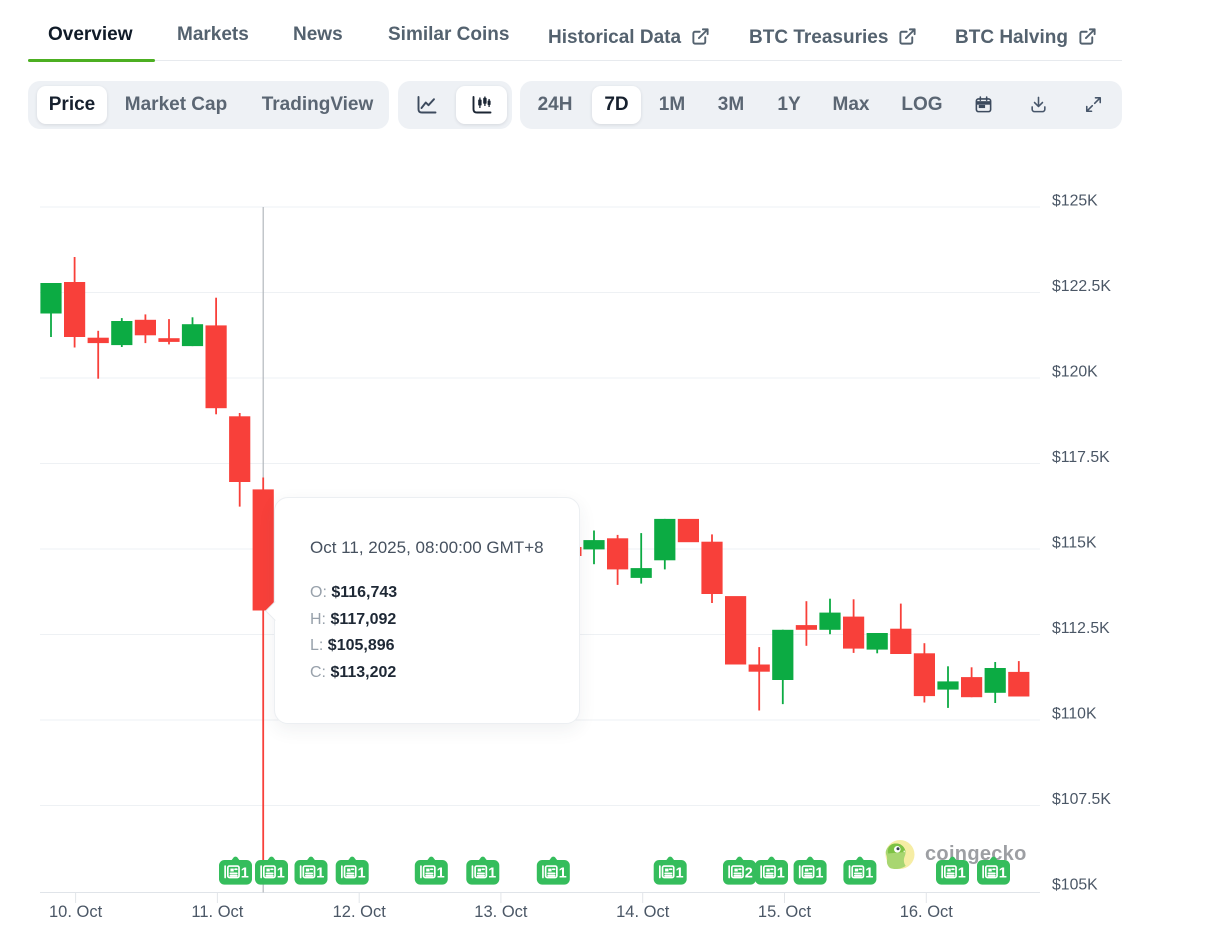 This screenshot has height=926, width=1222. What do you see at coordinates (1074, 714) in the screenshot?
I see `svg-text: $110K` at bounding box center [1074, 714].